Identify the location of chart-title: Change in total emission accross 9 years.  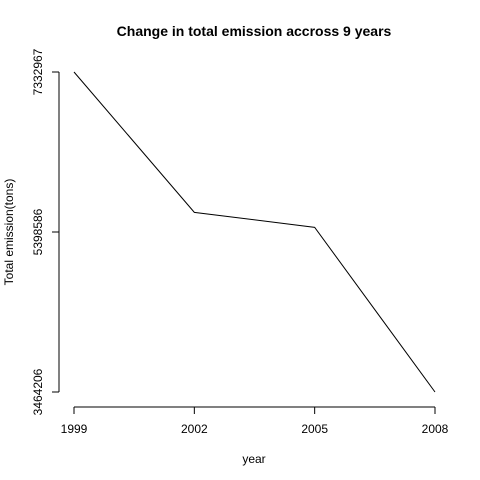
(254, 31).